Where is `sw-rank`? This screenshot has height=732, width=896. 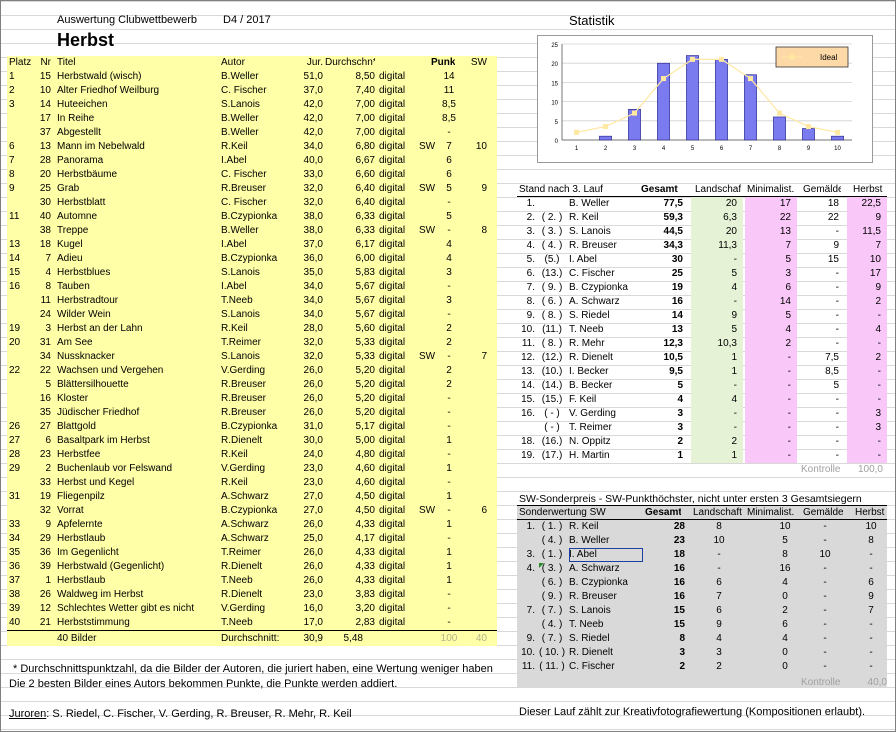
sw-rank is located at coordinates (526, 597).